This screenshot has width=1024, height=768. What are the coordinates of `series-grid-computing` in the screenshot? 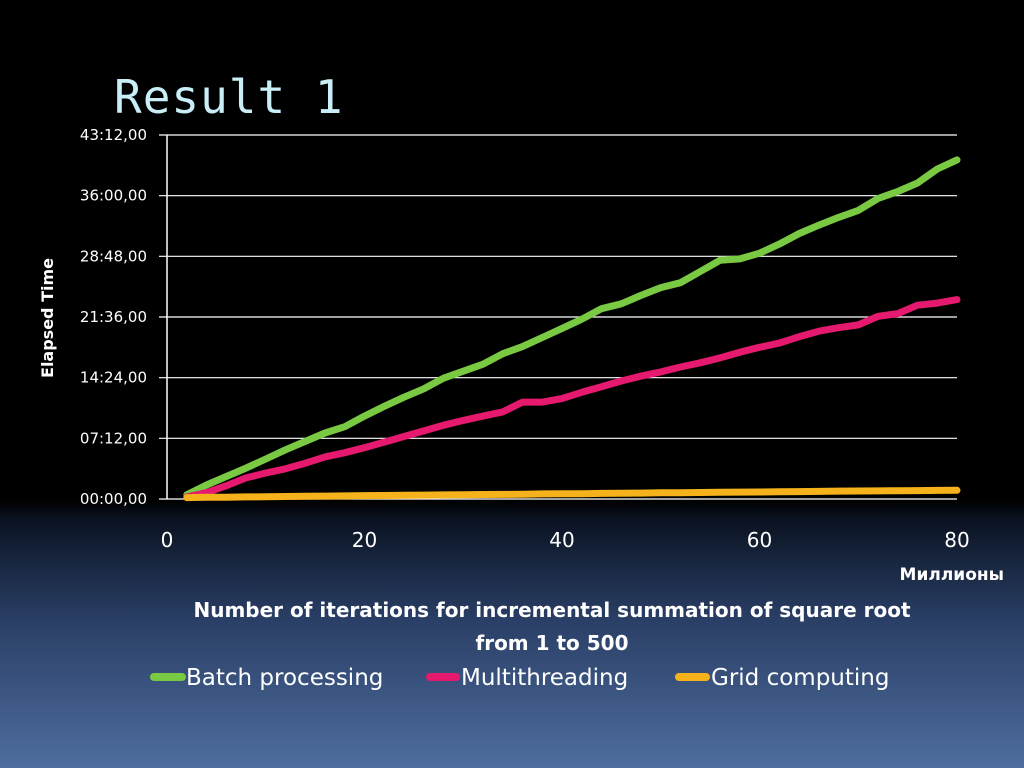 It's located at (572, 494).